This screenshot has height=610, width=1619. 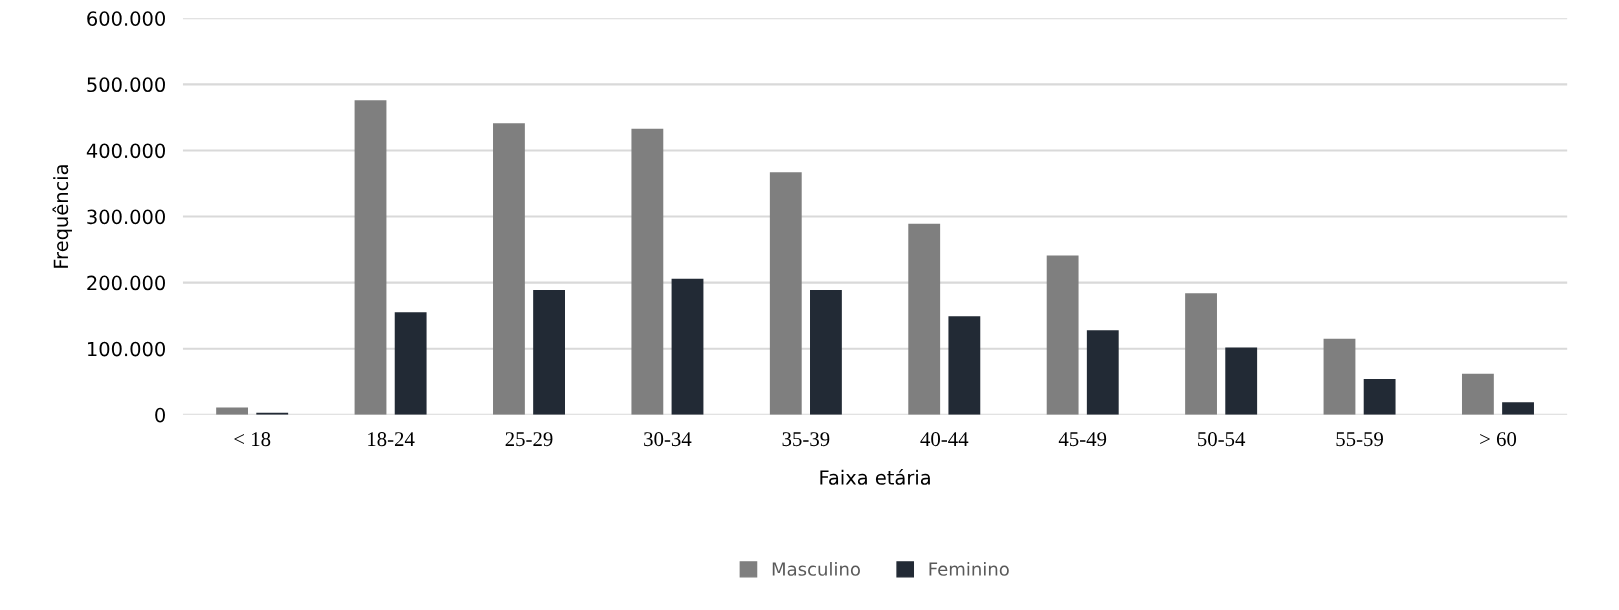 What do you see at coordinates (668, 439) in the screenshot?
I see `x-tick-label: 30-34` at bounding box center [668, 439].